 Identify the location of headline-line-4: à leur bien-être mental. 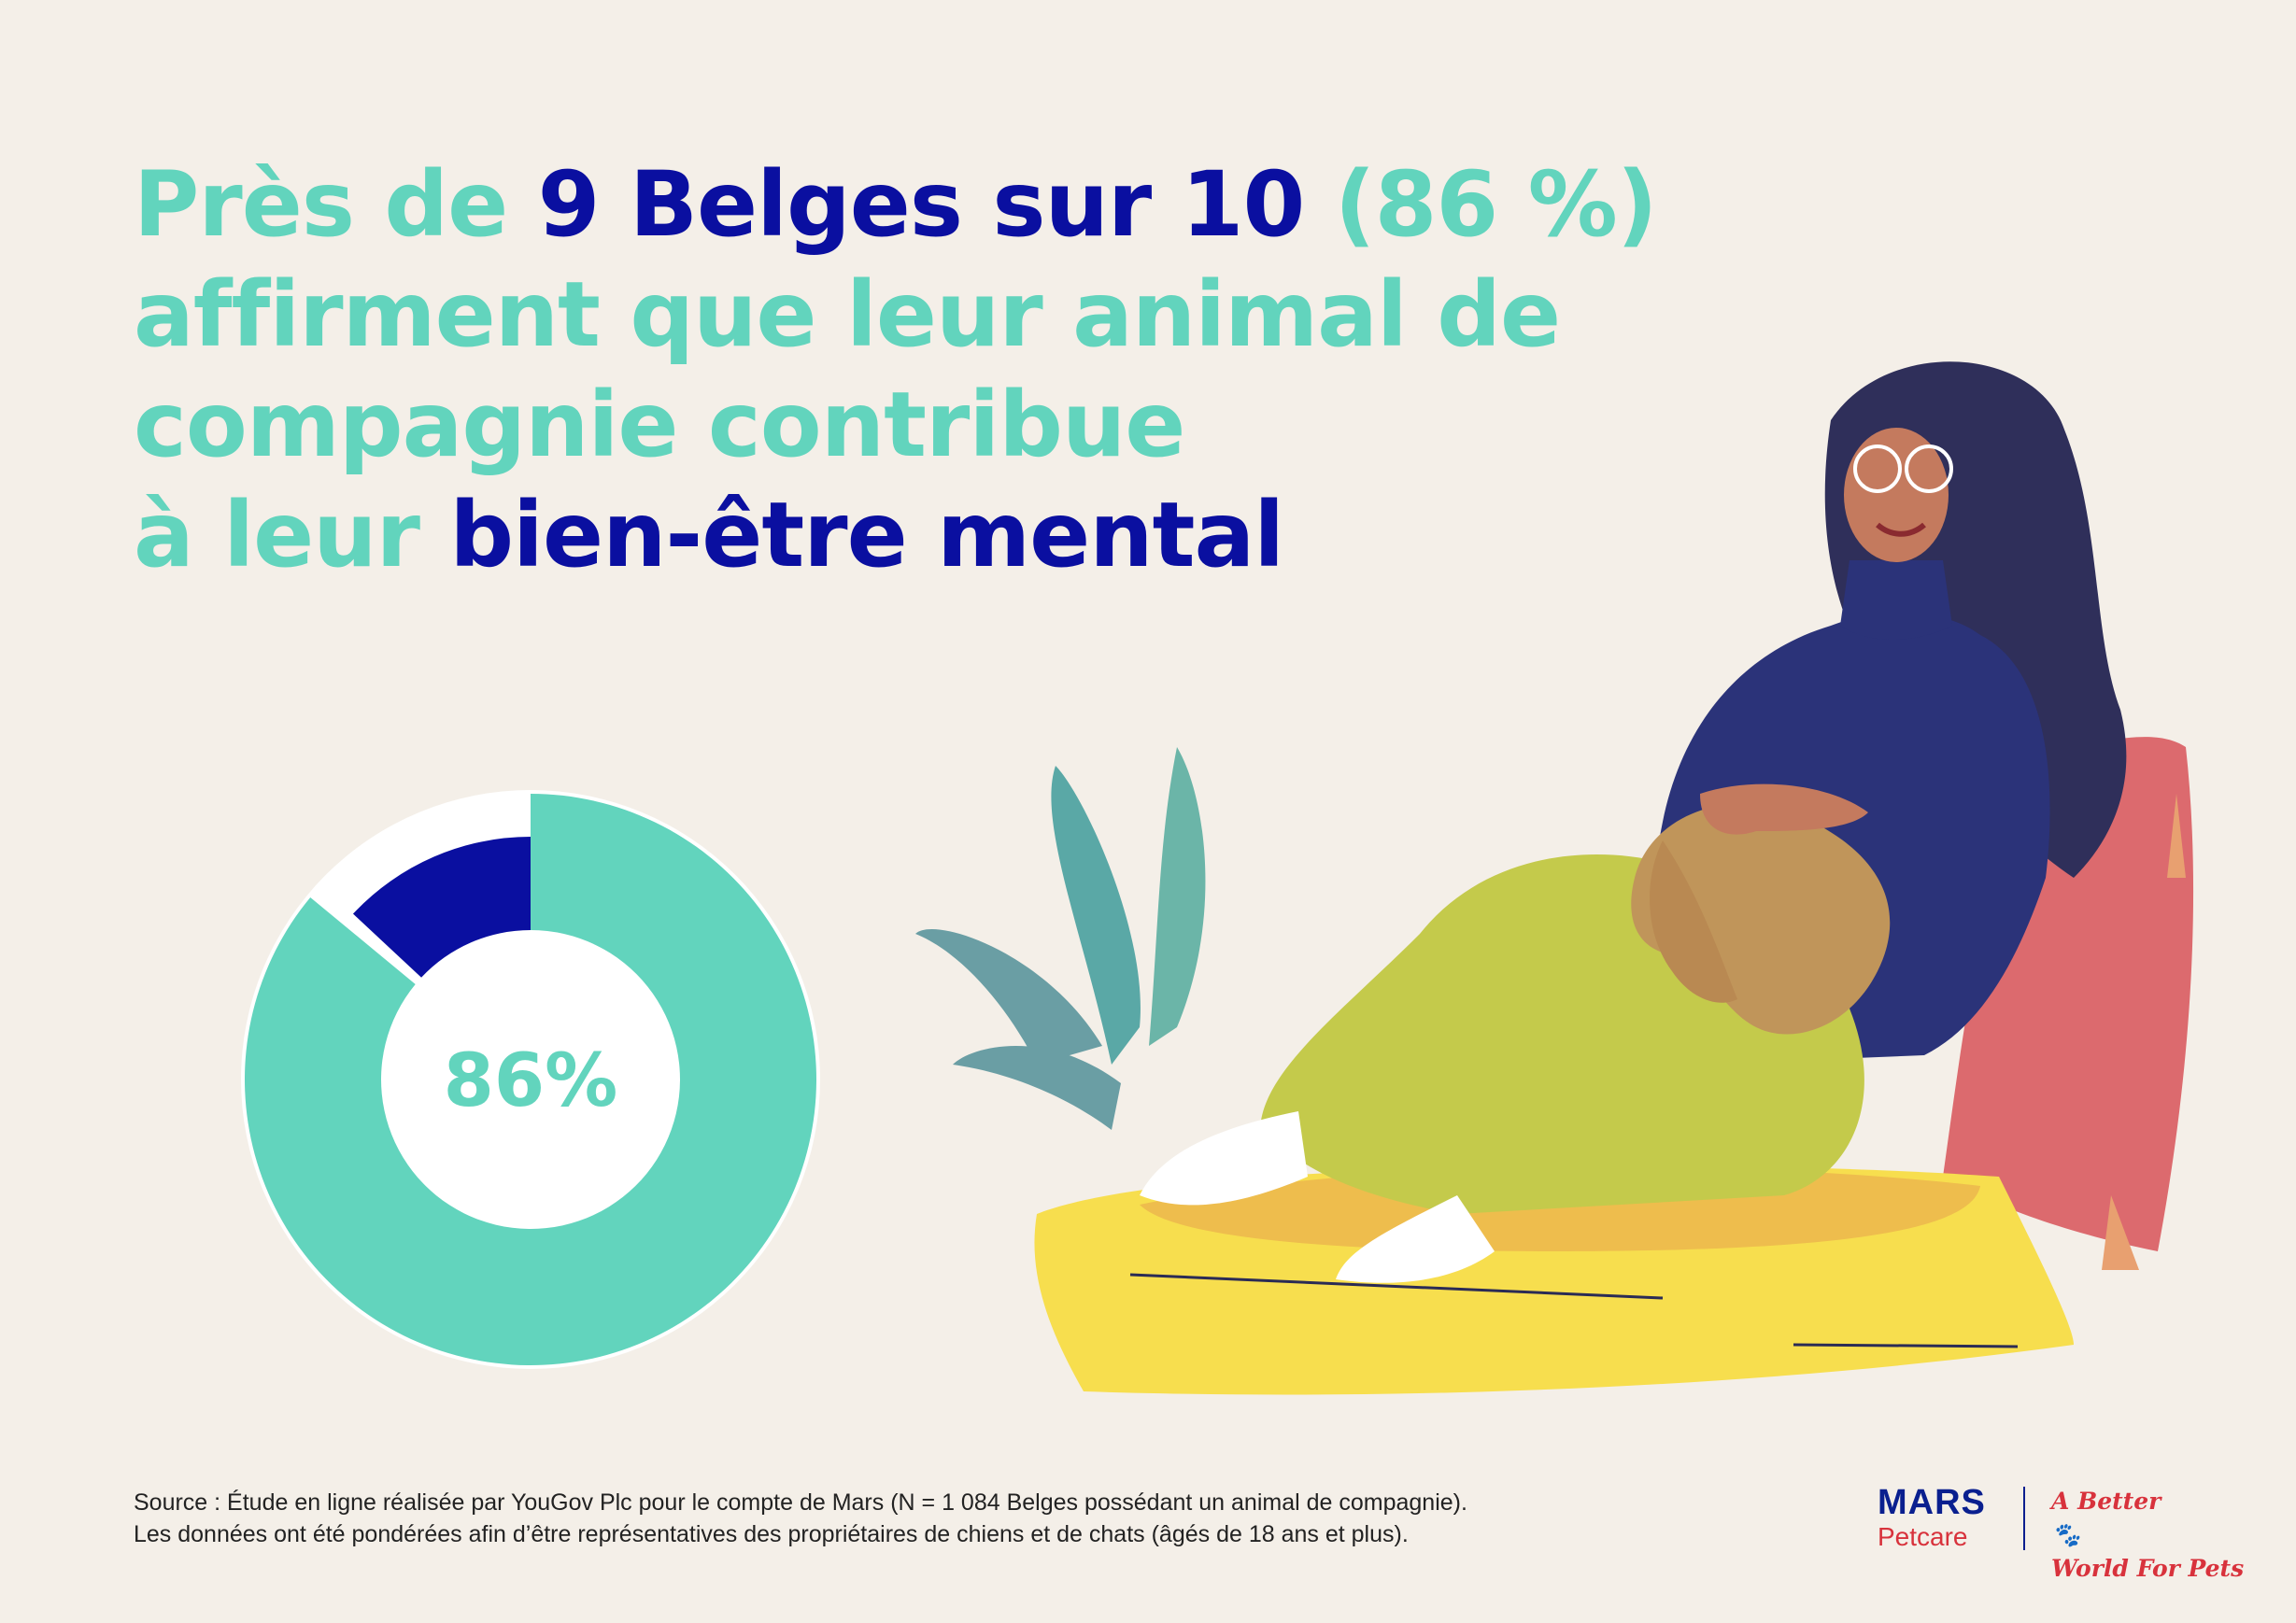
(709, 535).